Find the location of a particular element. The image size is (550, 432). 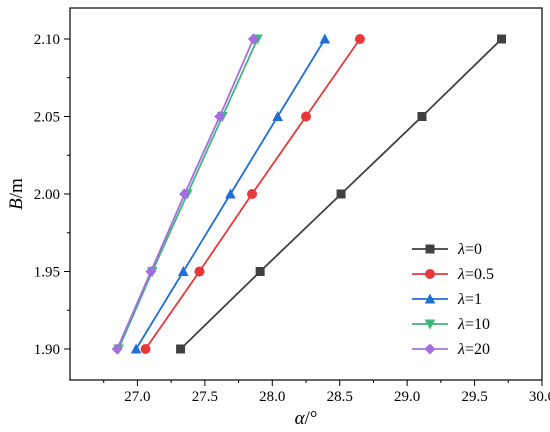

legend-value: =0.5 is located at coordinates (479, 274).